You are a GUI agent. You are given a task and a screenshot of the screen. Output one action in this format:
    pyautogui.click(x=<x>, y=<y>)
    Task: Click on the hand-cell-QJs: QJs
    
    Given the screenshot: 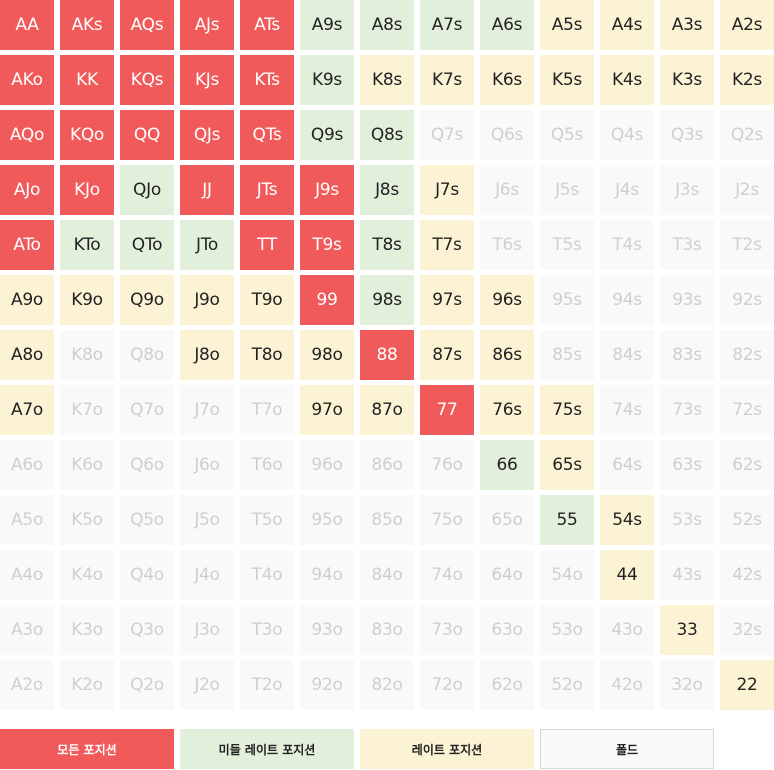 What is the action you would take?
    pyautogui.click(x=207, y=135)
    